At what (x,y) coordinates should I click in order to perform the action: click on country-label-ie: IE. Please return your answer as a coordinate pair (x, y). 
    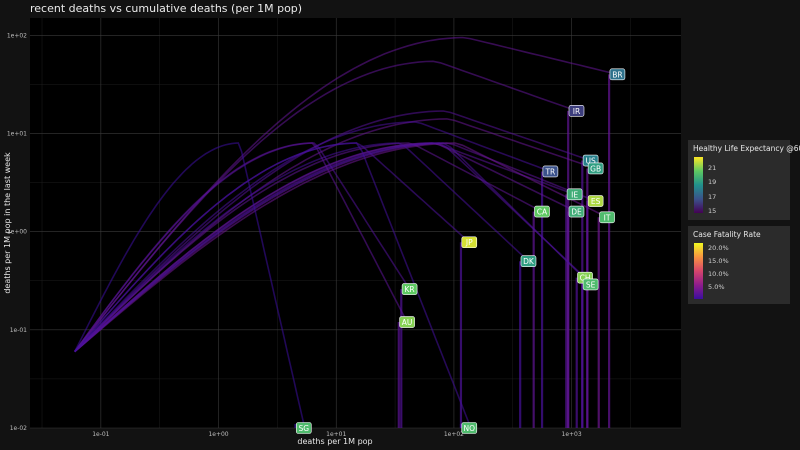
    Looking at the image, I should click on (574, 194).